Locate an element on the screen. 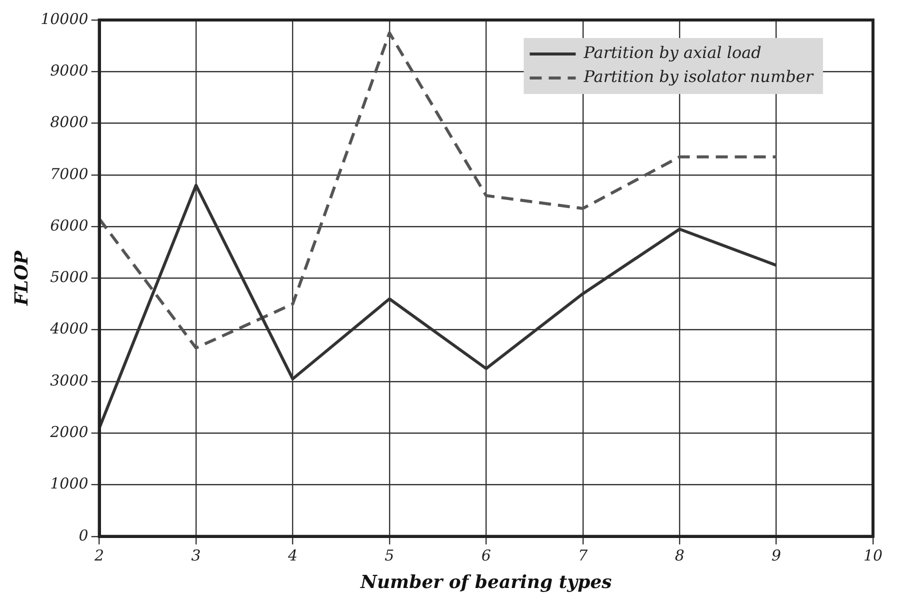  y-axis-title: FLOP is located at coordinates (21, 278).